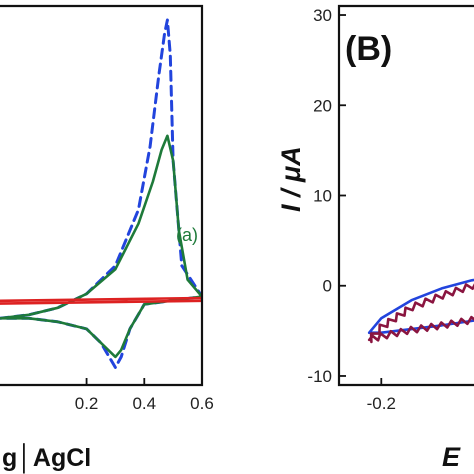 This screenshot has width=474, height=474. I want to click on panel-b-y-tick-label: 0, so click(327, 286).